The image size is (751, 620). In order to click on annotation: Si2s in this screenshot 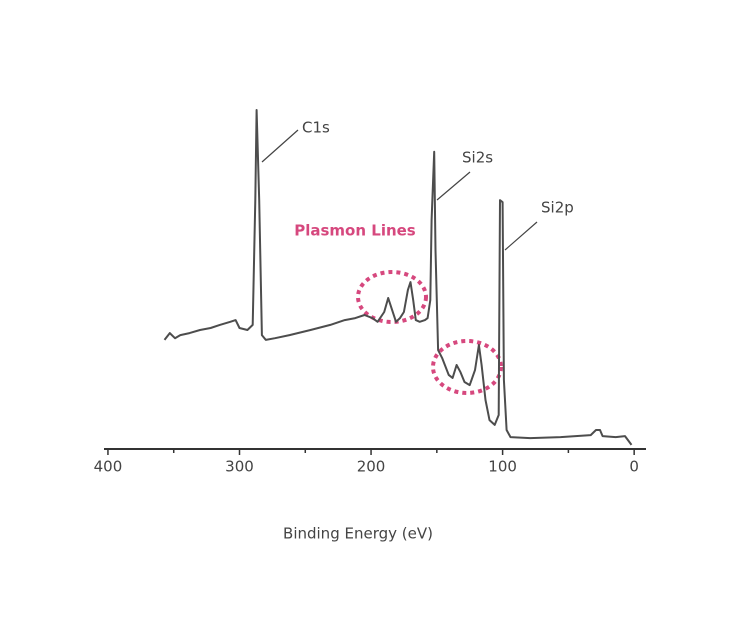, I will do `click(477, 158)`.